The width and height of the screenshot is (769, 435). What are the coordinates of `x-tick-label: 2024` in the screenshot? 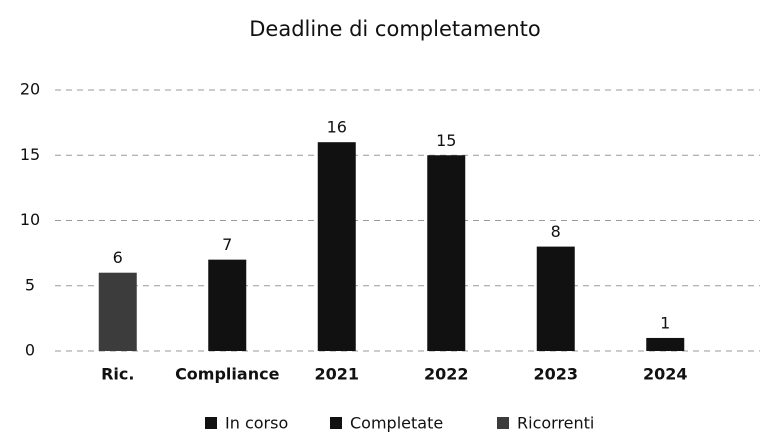 It's located at (665, 374).